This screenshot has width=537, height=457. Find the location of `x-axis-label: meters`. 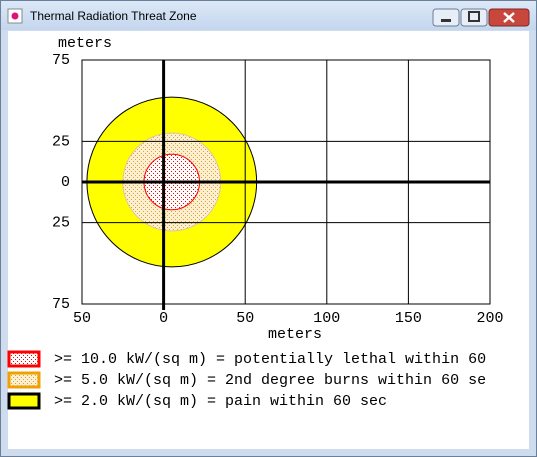

x-axis-label: meters is located at coordinates (295, 334).